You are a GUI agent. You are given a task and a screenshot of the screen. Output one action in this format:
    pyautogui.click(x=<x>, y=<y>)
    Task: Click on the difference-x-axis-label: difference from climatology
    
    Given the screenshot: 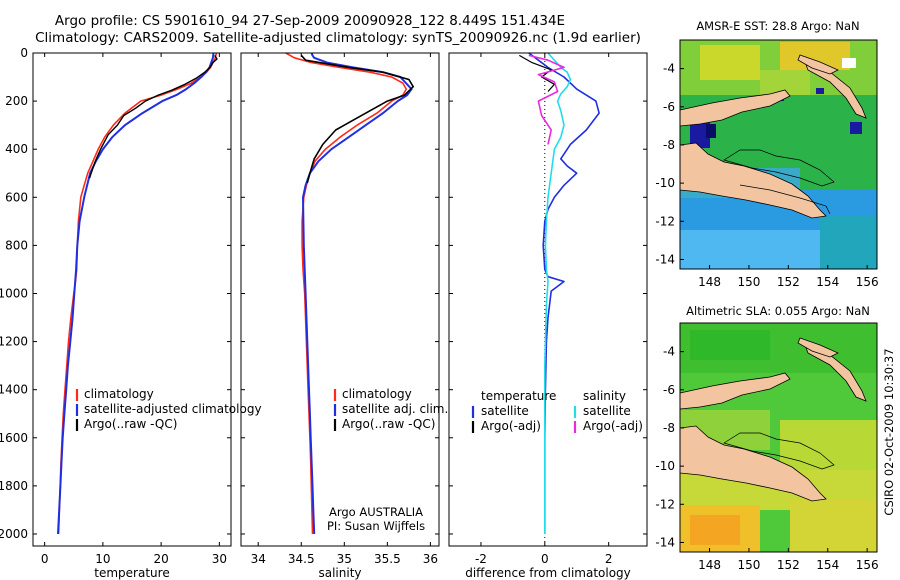 What is the action you would take?
    pyautogui.click(x=548, y=573)
    